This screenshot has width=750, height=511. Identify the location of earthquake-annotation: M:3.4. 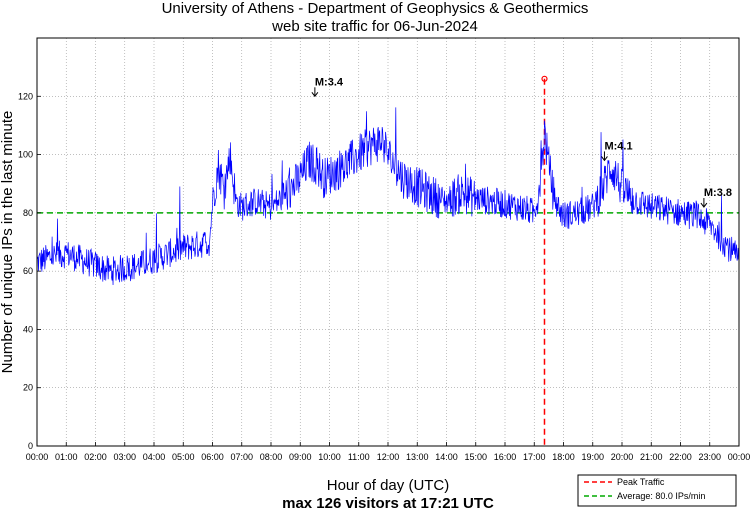
(329, 82).